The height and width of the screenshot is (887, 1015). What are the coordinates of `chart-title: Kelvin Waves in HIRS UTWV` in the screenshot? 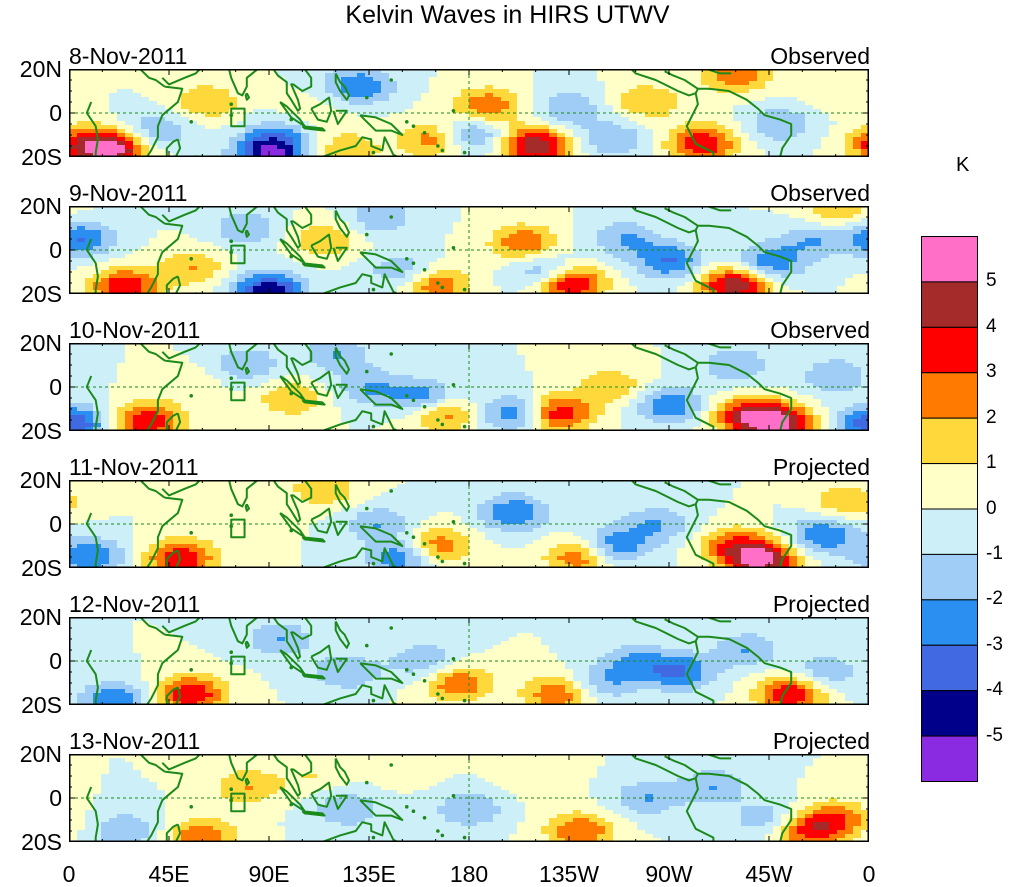 It's located at (507, 15).